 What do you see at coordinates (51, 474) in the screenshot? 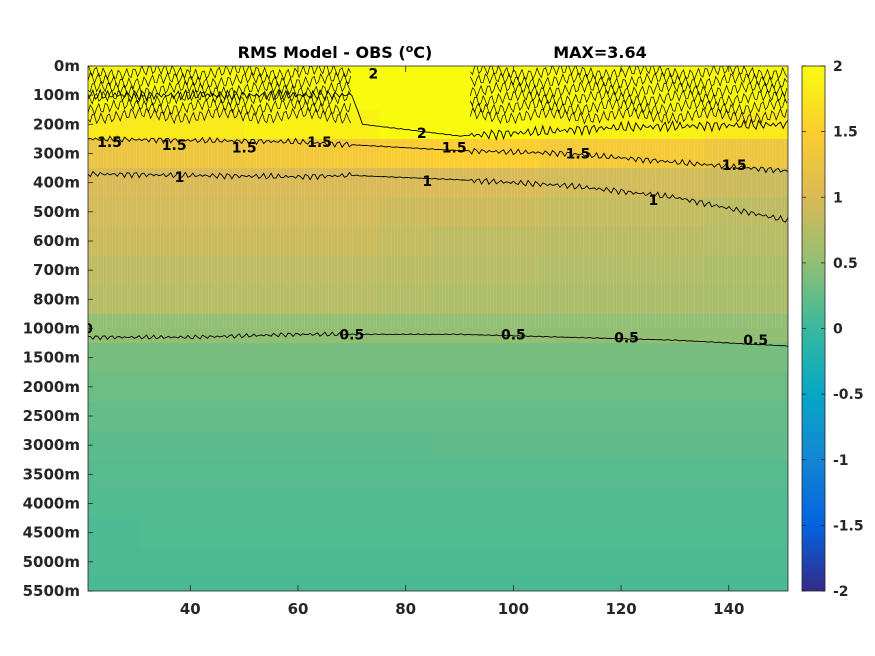
I see `y-tick-label: 3500m` at bounding box center [51, 474].